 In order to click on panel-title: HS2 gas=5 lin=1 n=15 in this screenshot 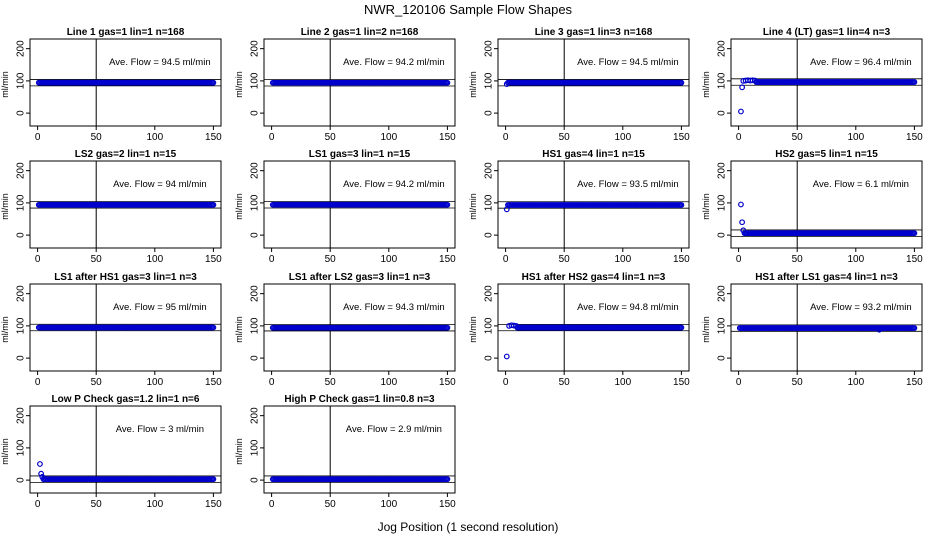, I will do `click(826, 154)`.